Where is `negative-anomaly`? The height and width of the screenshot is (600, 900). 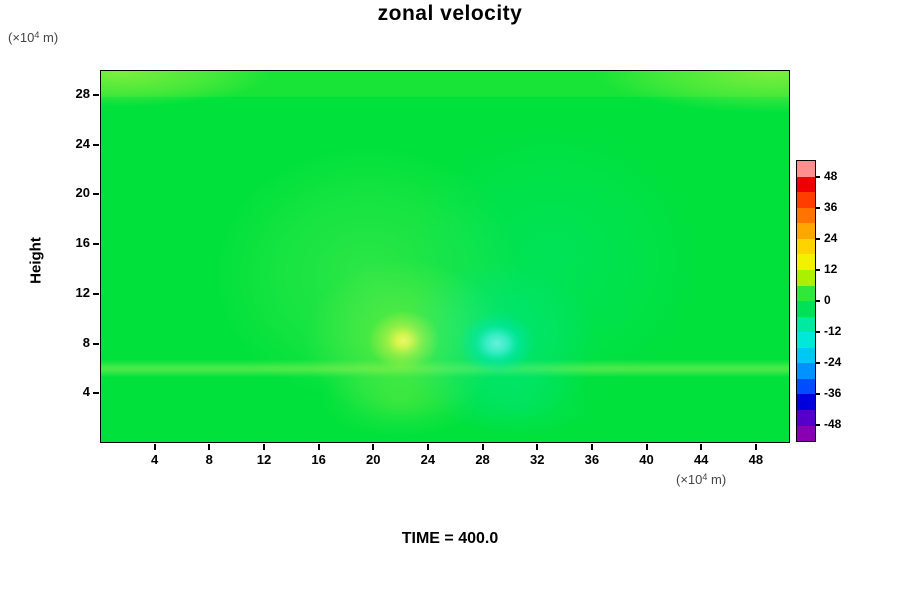 negative-anomaly is located at coordinates (497, 343).